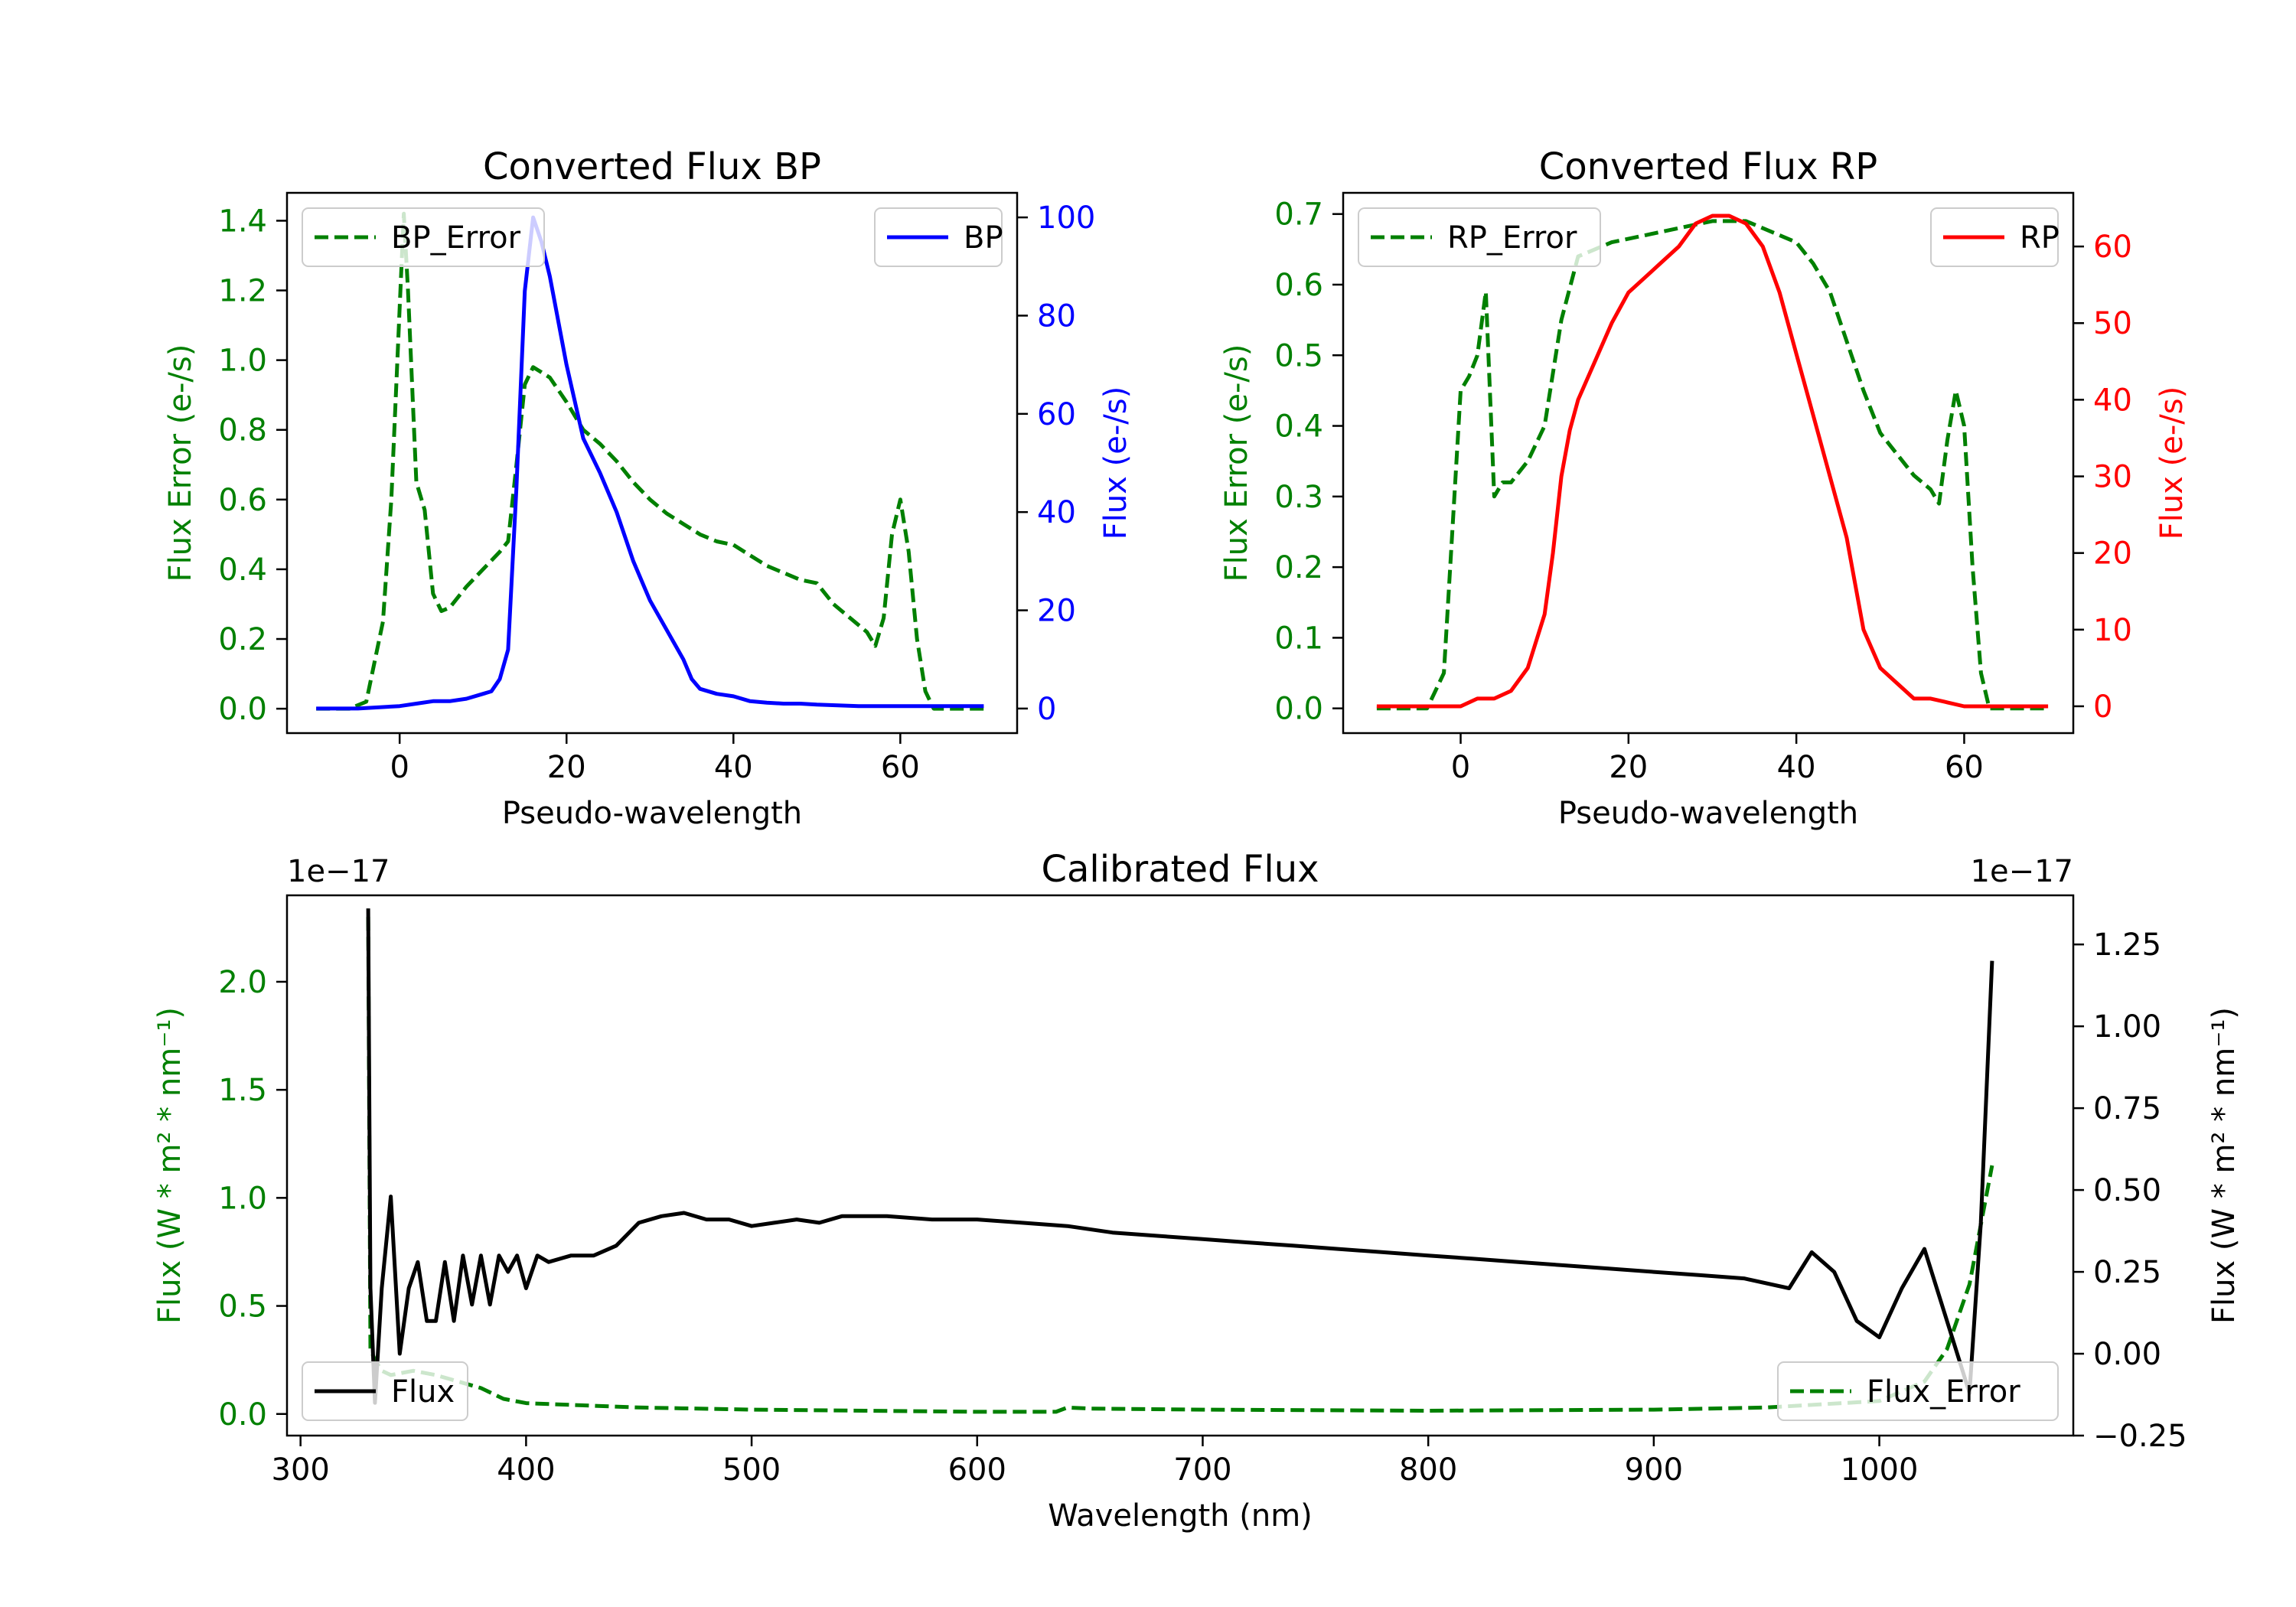 Image resolution: width=2296 pixels, height=1607 pixels. I want to click on cal-xtick-label: 800, so click(1428, 1470).